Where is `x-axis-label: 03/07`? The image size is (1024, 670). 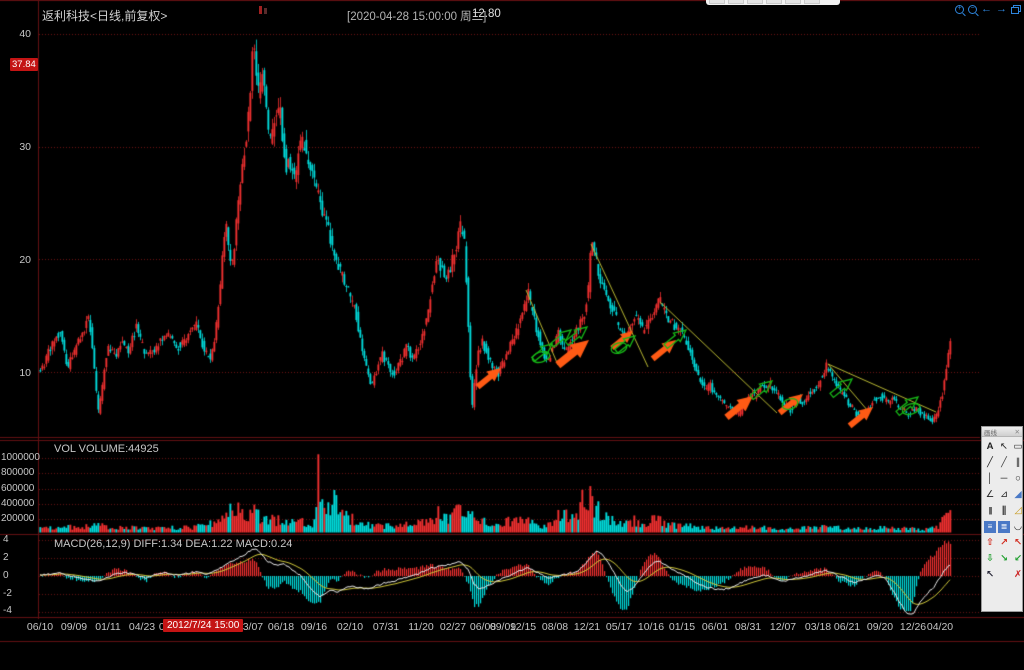
x-axis-label: 03/07 is located at coordinates (250, 627).